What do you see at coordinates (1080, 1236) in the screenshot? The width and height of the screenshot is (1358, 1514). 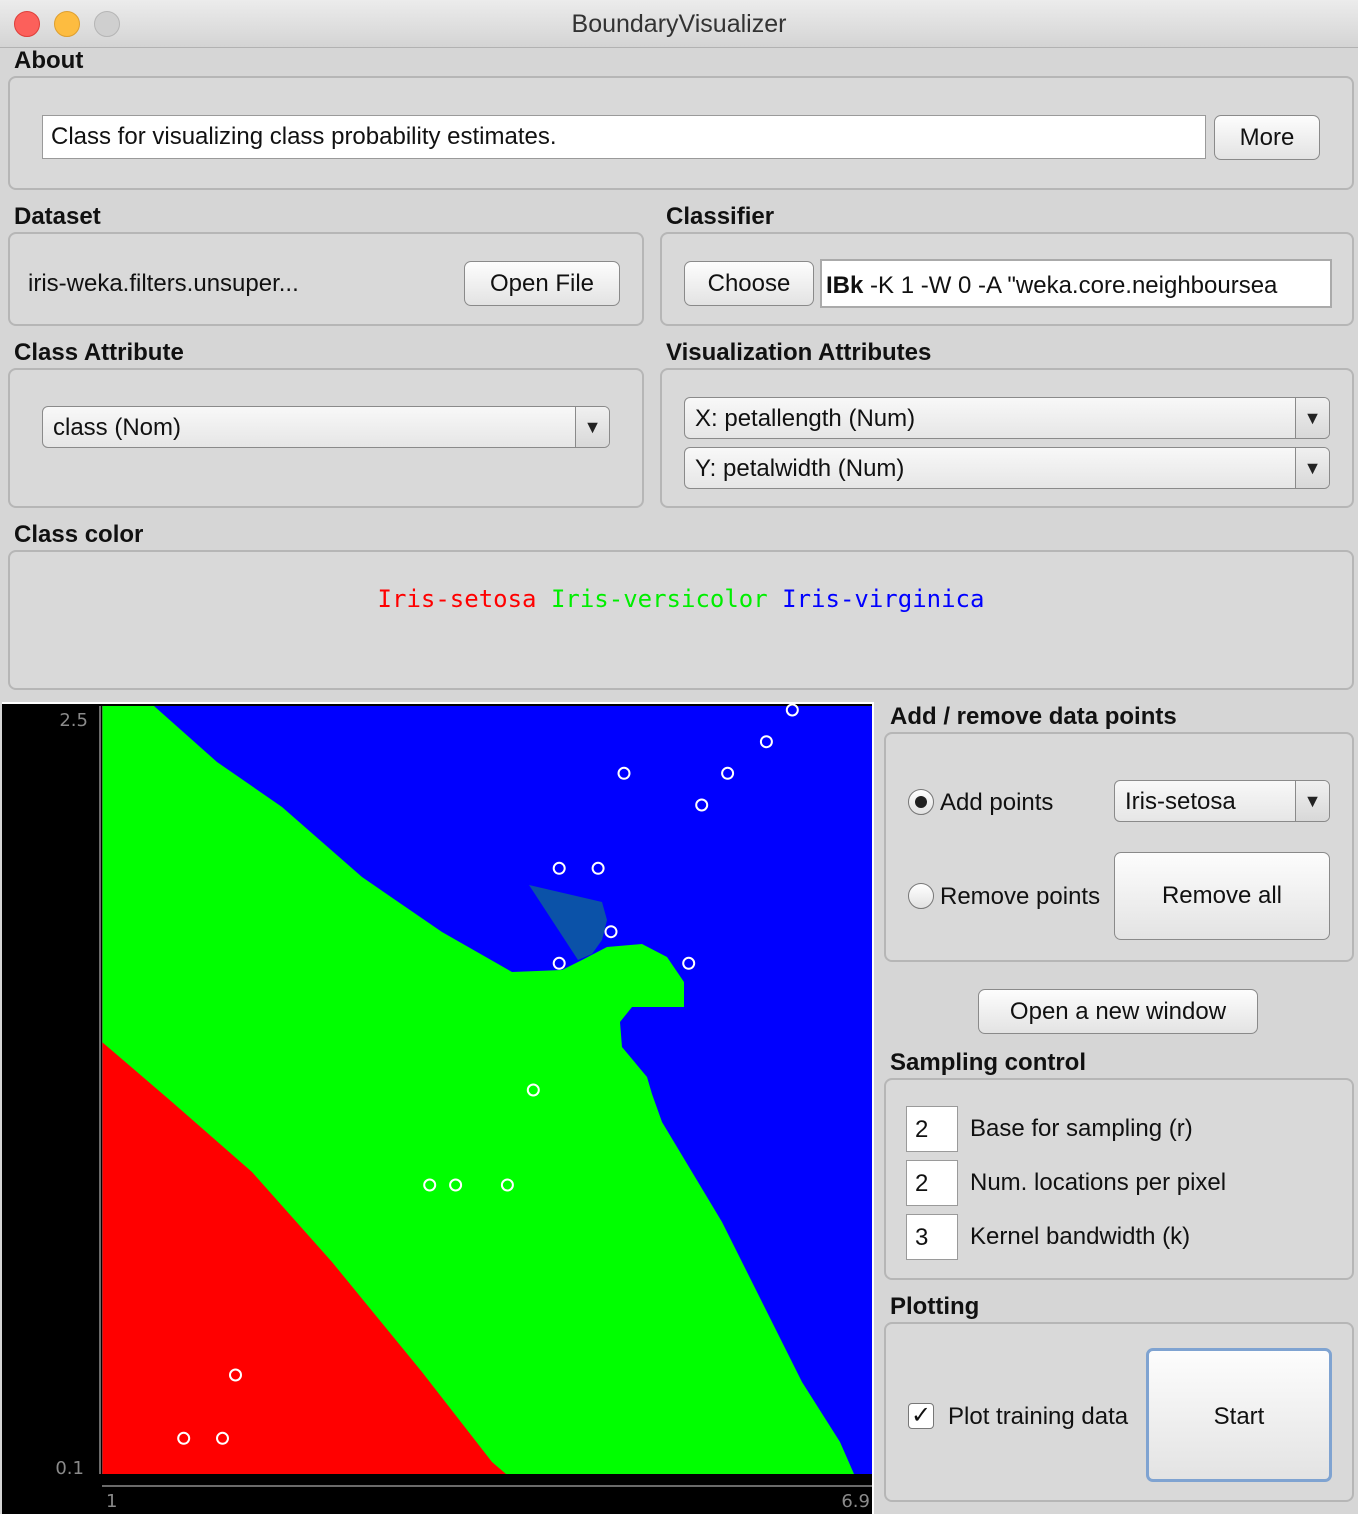 I see `kernel-bandwidth-label: Kernel bandwidth (k)` at bounding box center [1080, 1236].